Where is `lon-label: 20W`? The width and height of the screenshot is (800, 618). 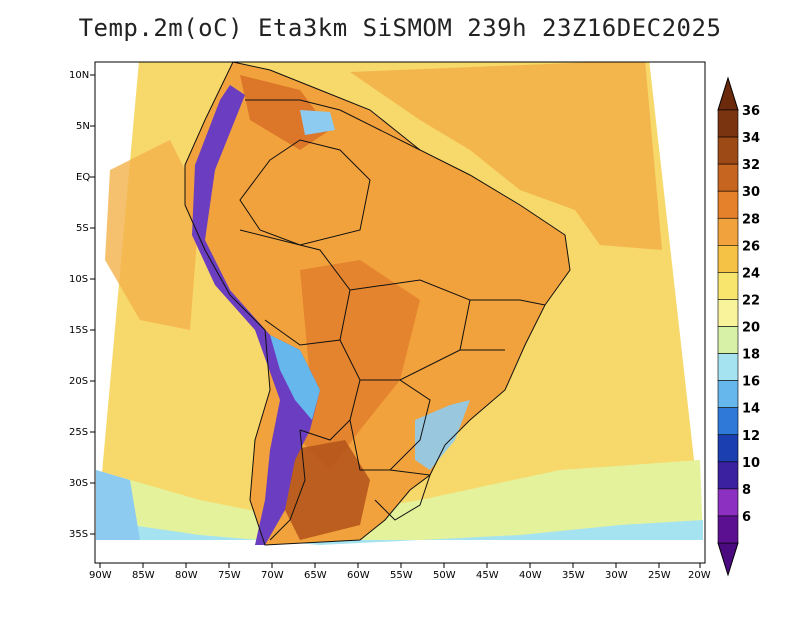
lon-label: 20W is located at coordinates (699, 575).